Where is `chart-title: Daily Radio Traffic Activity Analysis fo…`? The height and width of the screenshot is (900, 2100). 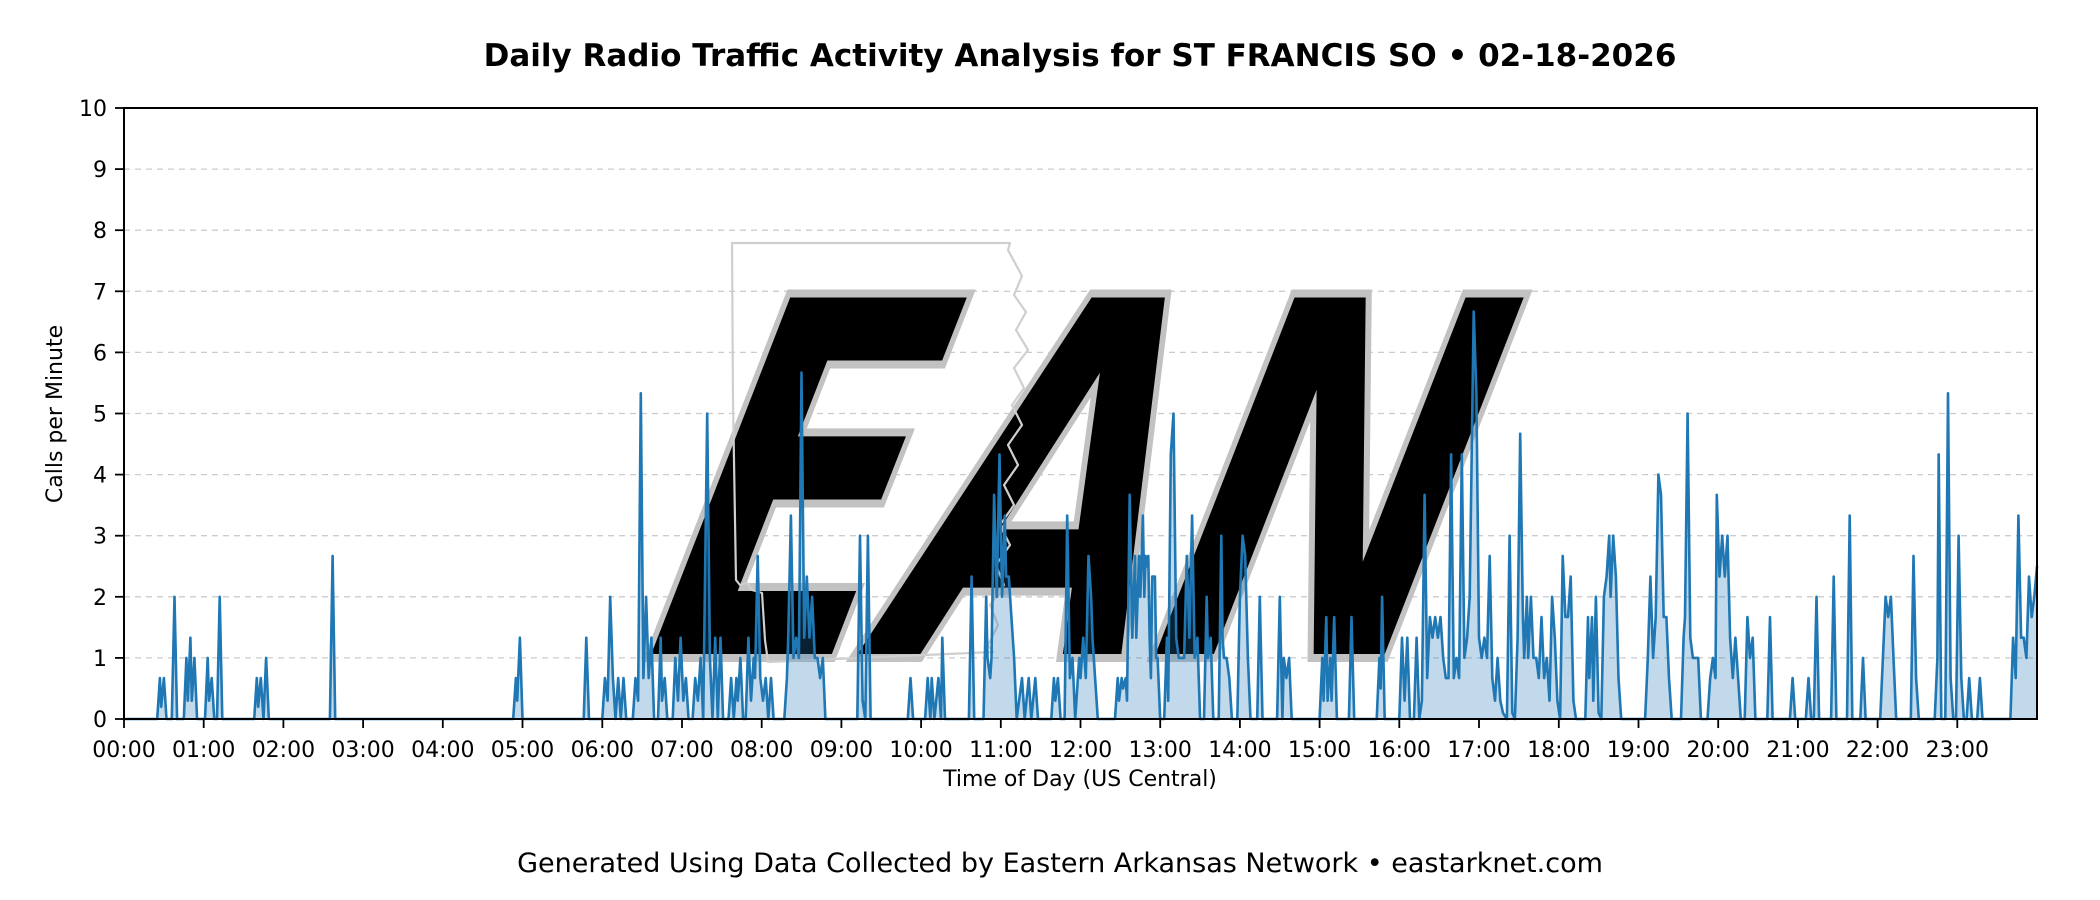
chart-title: Daily Radio Traffic Activity Analysis fo… is located at coordinates (1080, 56).